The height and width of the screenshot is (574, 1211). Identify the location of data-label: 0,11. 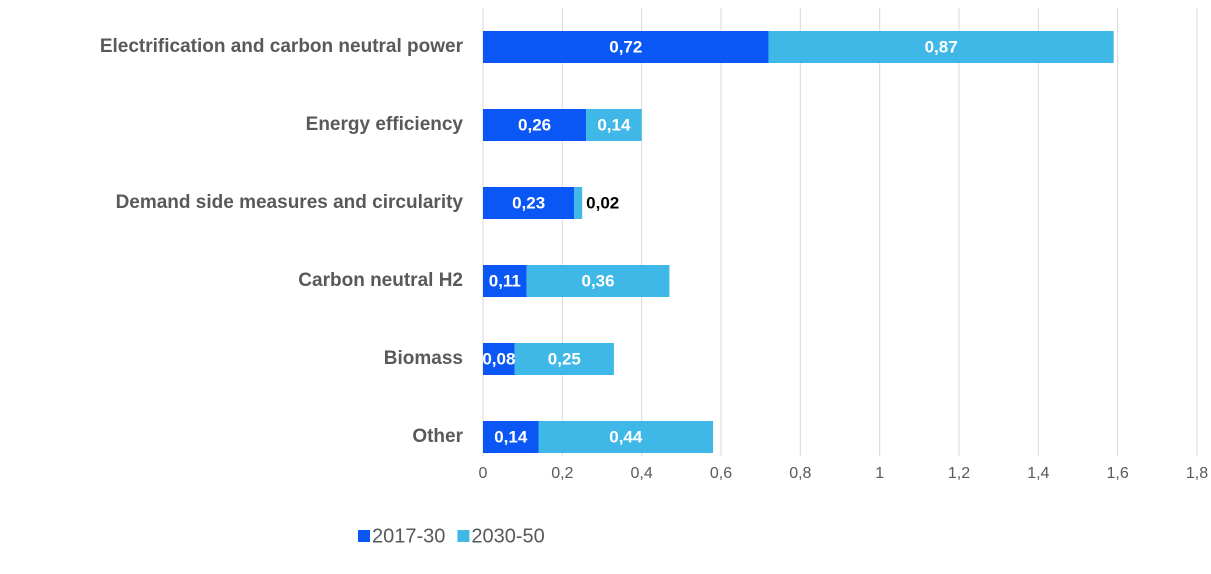
(505, 280).